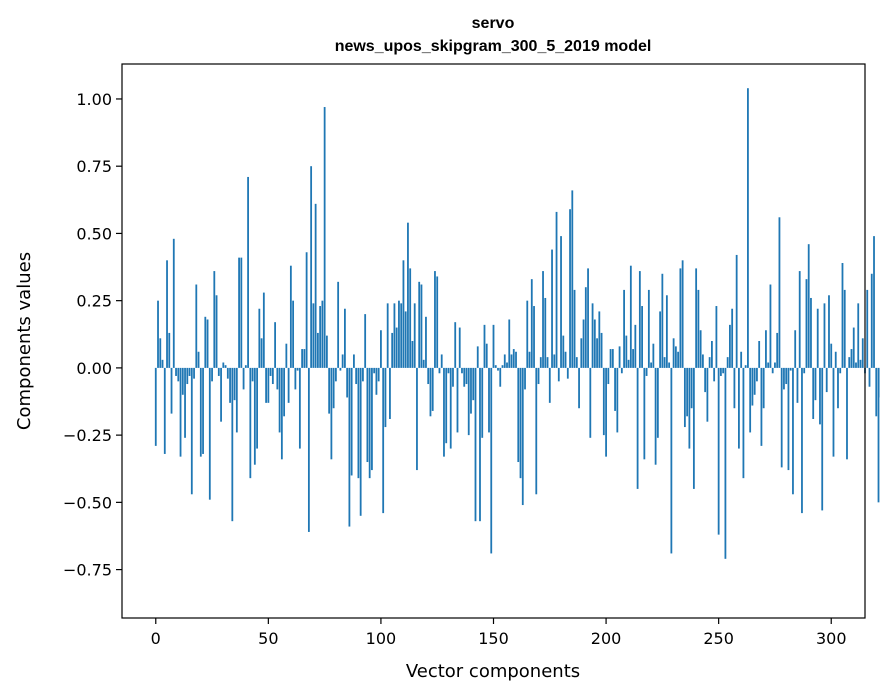 The image size is (880, 696). Describe the element at coordinates (94, 99) in the screenshot. I see `y-tick-label: 1.00` at that location.